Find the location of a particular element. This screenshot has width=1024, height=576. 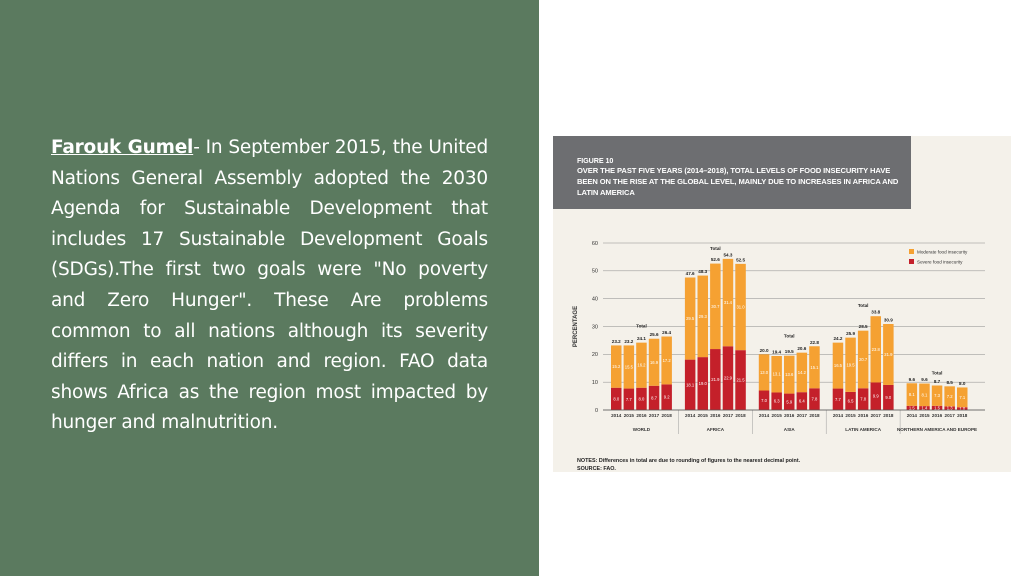

category-label: WORLD is located at coordinates (642, 429).